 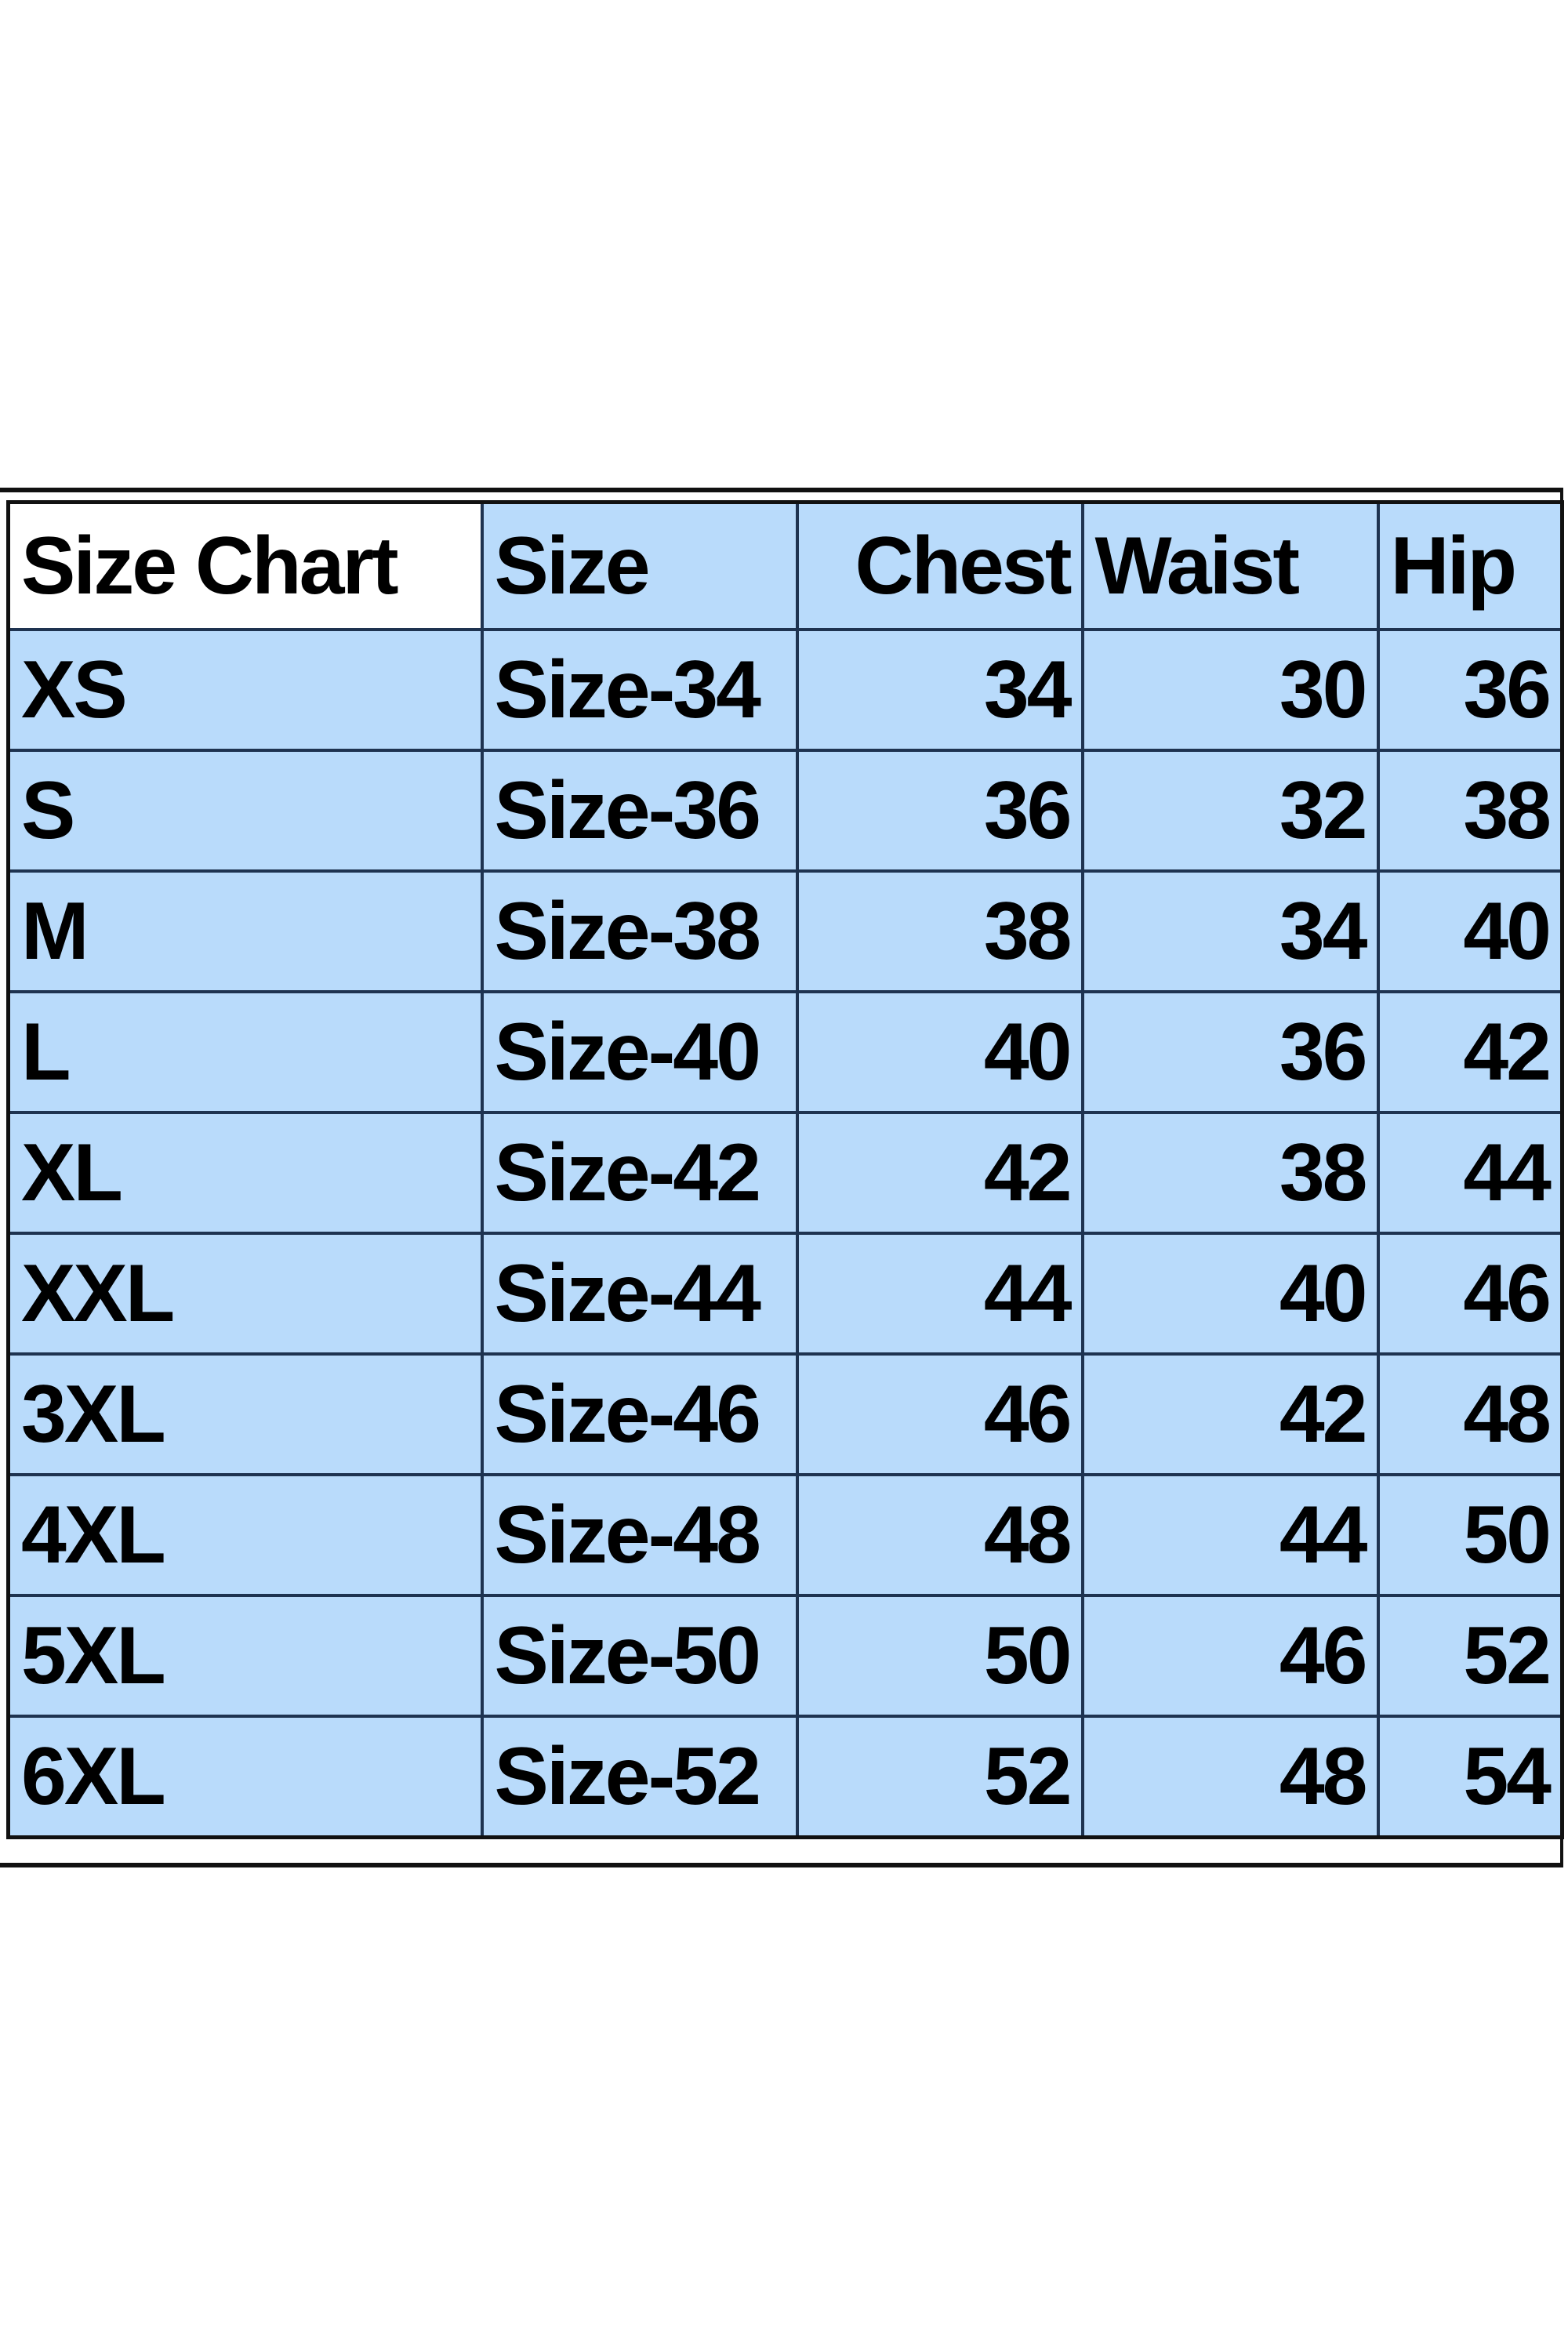 I want to click on cell-size-label: XXL, so click(x=245, y=1294).